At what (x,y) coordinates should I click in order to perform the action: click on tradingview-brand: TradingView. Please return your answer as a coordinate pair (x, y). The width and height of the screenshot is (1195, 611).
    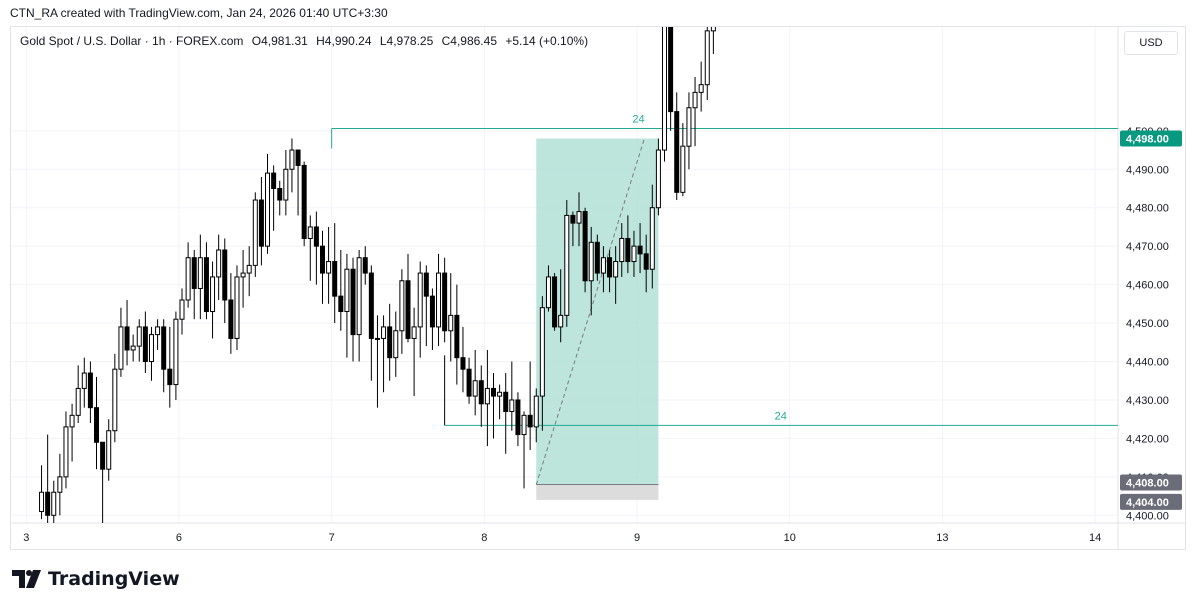
    Looking at the image, I should click on (96, 579).